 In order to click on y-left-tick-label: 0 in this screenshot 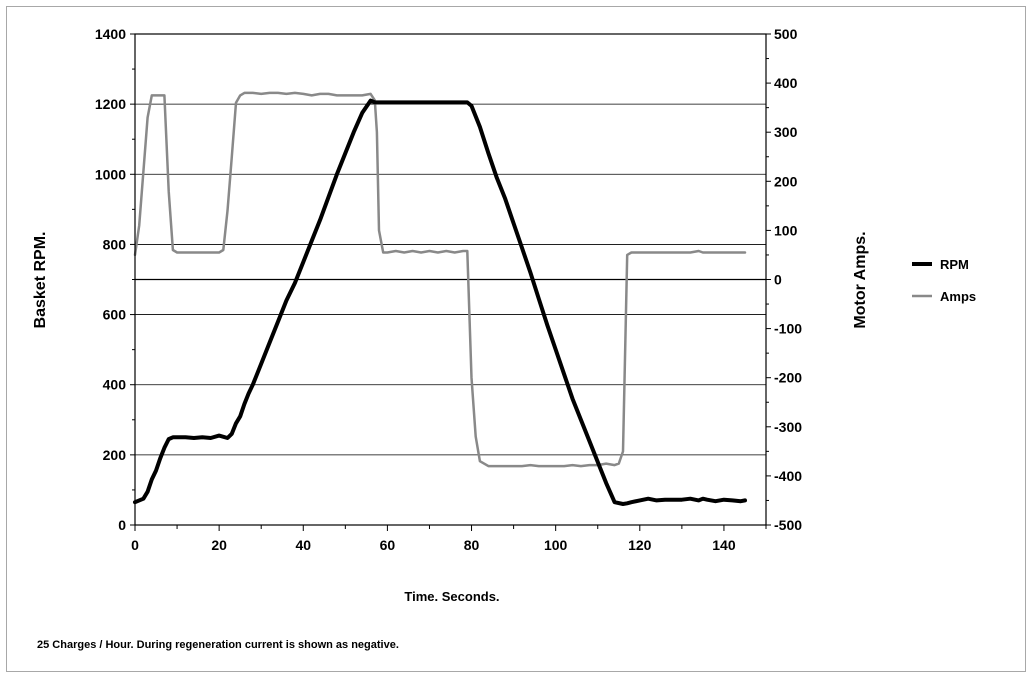, I will do `click(122, 525)`.